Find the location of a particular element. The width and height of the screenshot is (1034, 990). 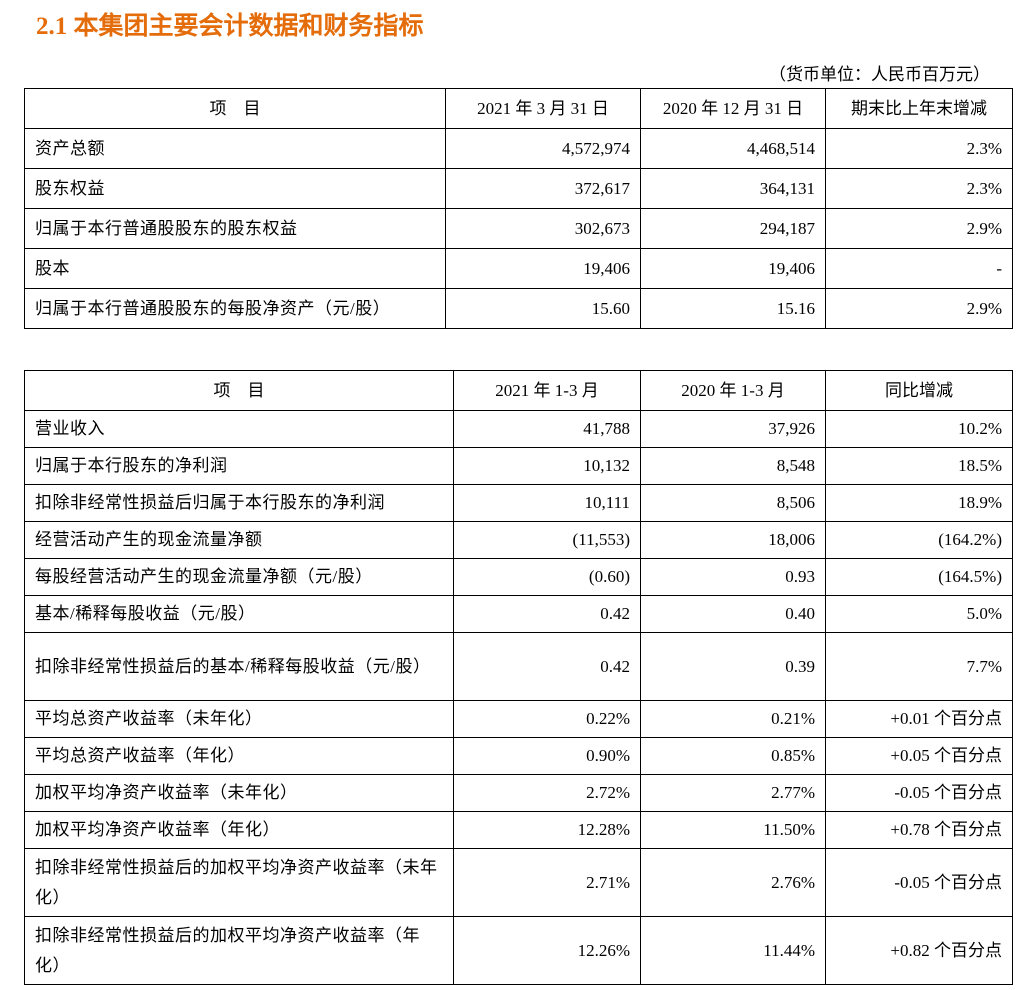

row-label: 平均总资产收益率（年化） is located at coordinates (239, 756).